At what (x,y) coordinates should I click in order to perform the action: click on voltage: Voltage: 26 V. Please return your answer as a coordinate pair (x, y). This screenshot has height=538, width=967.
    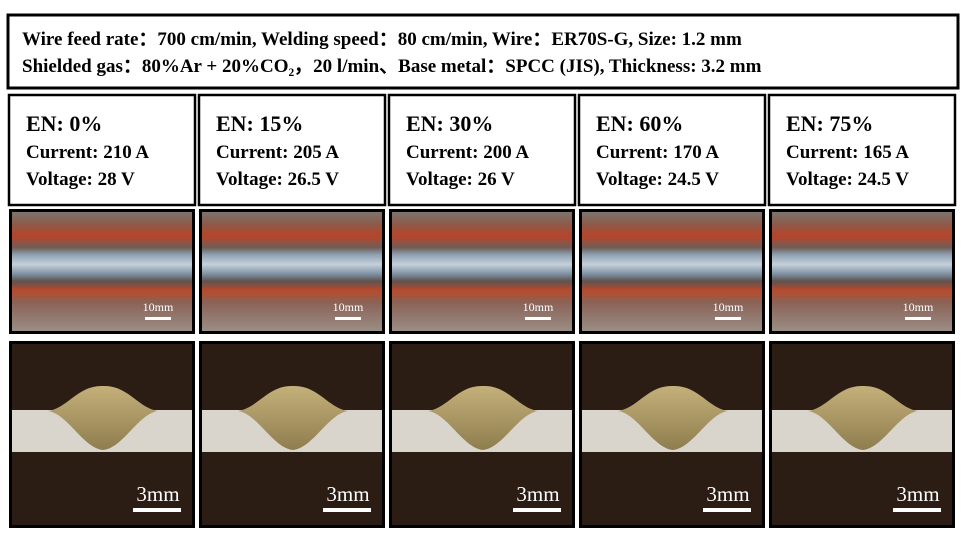
    Looking at the image, I should click on (460, 179).